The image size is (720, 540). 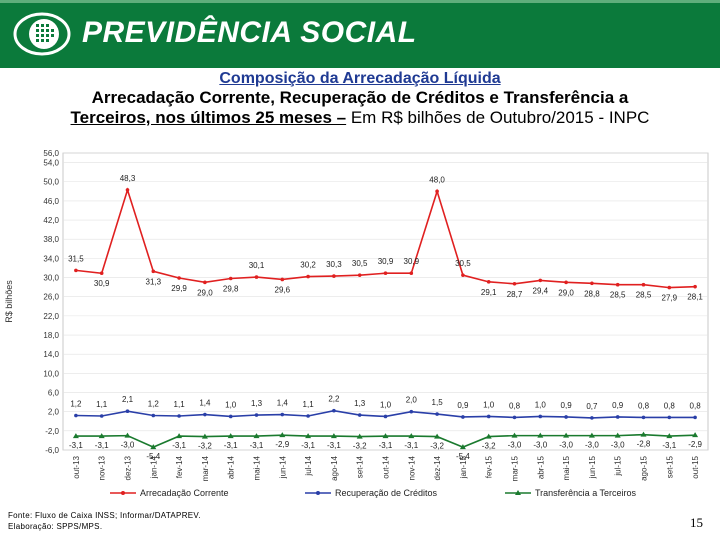 I want to click on x-tick-label: jan-15, so click(x=463, y=467).